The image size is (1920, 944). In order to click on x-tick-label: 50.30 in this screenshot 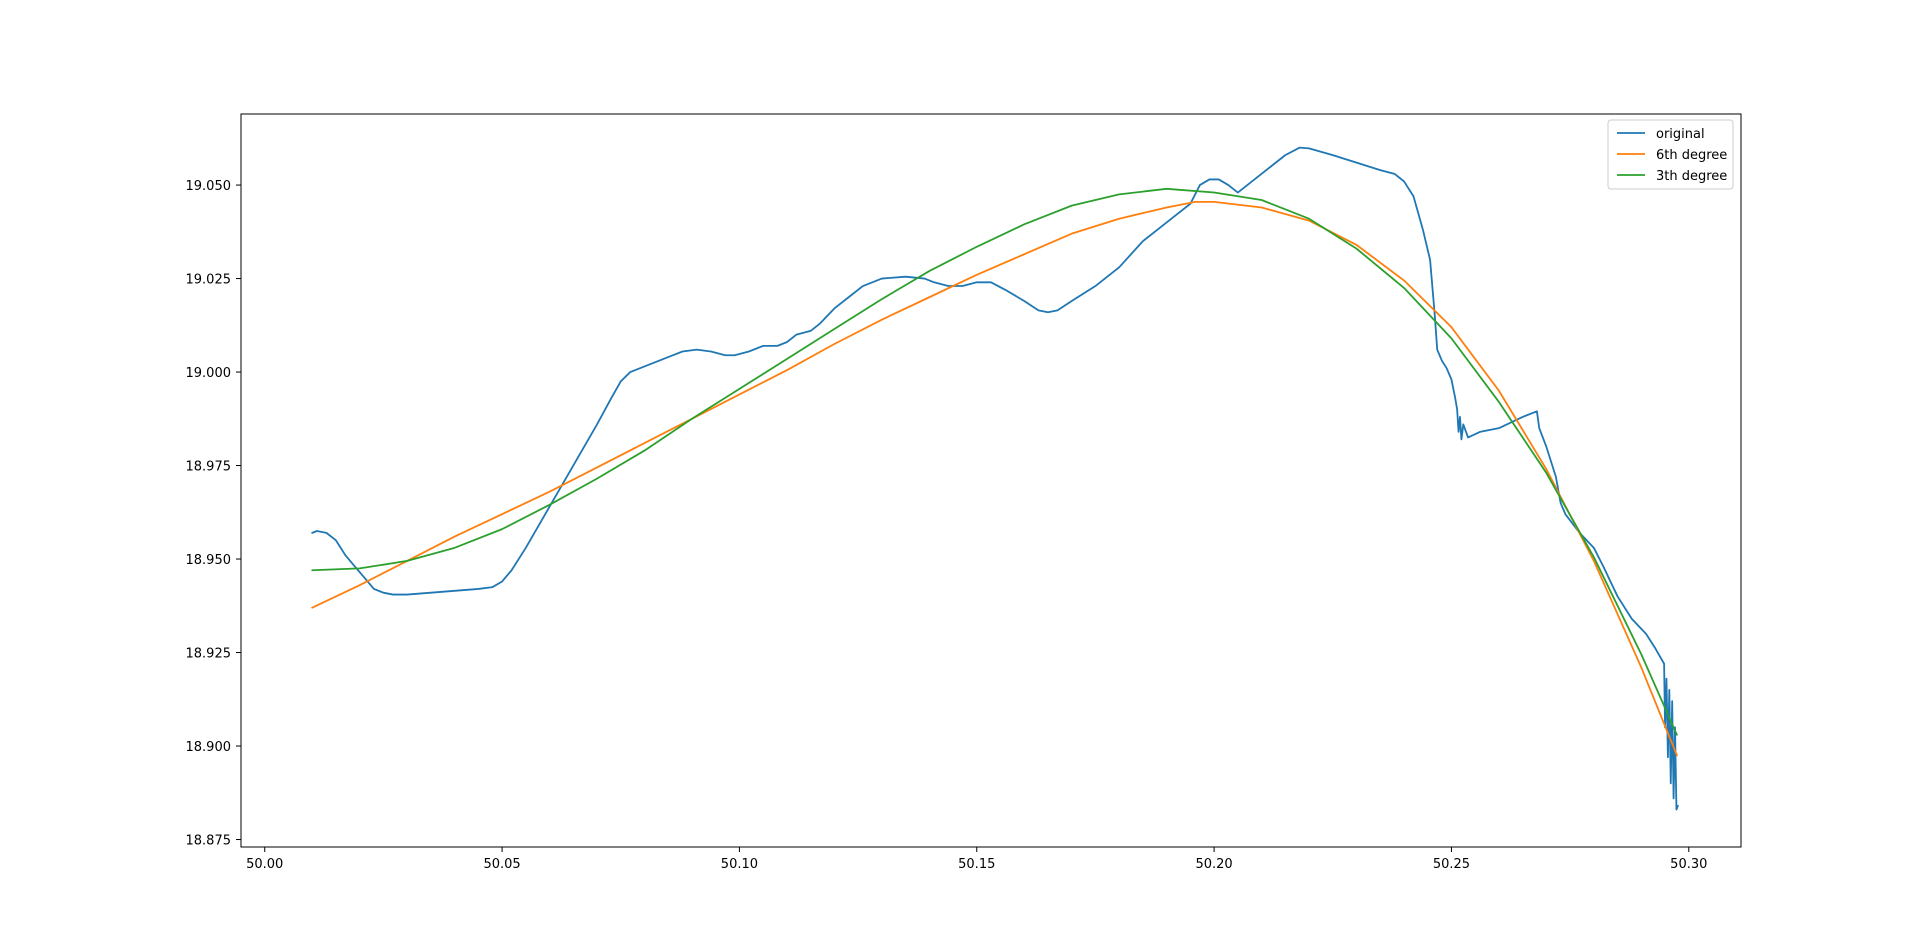, I will do `click(1688, 864)`.